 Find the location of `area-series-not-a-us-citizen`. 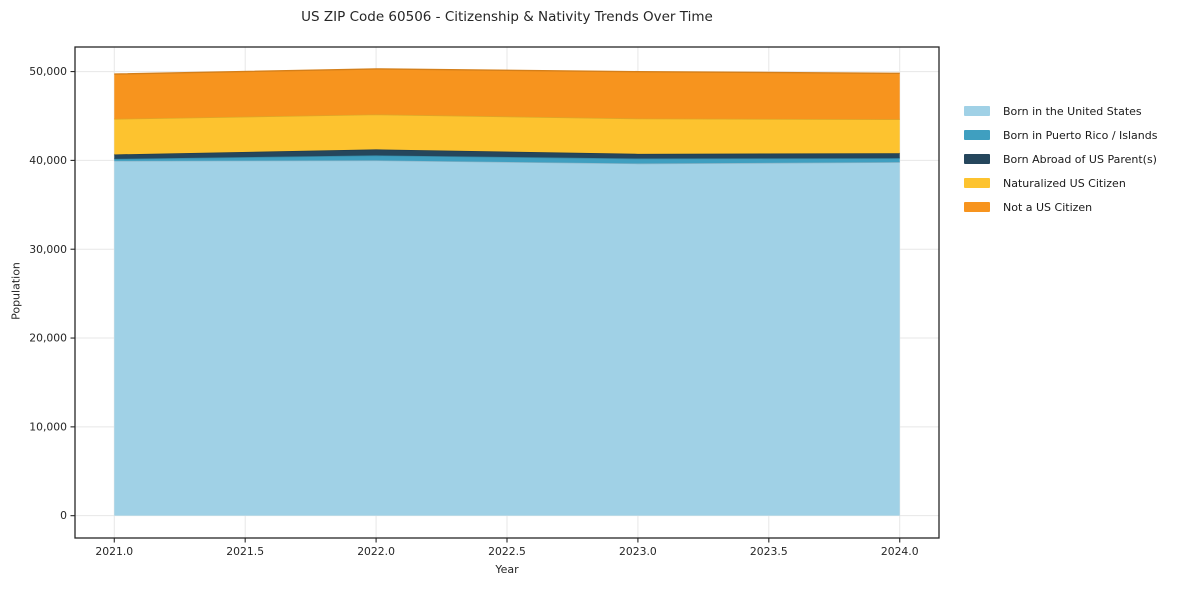

area-series-not-a-us-citizen is located at coordinates (507, 94).